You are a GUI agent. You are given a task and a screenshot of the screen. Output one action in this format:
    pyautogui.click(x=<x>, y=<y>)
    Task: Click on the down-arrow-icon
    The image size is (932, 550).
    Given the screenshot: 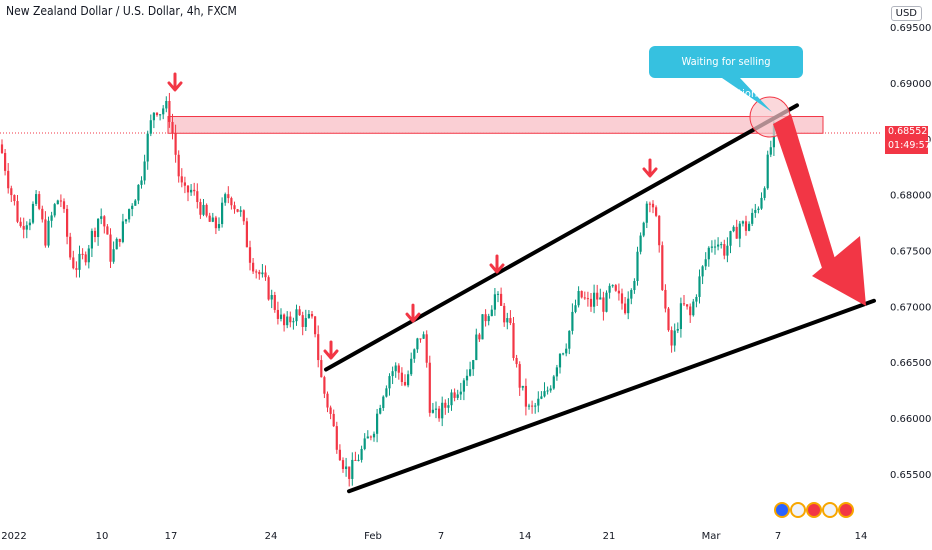 What is the action you would take?
    pyautogui.click(x=497, y=264)
    